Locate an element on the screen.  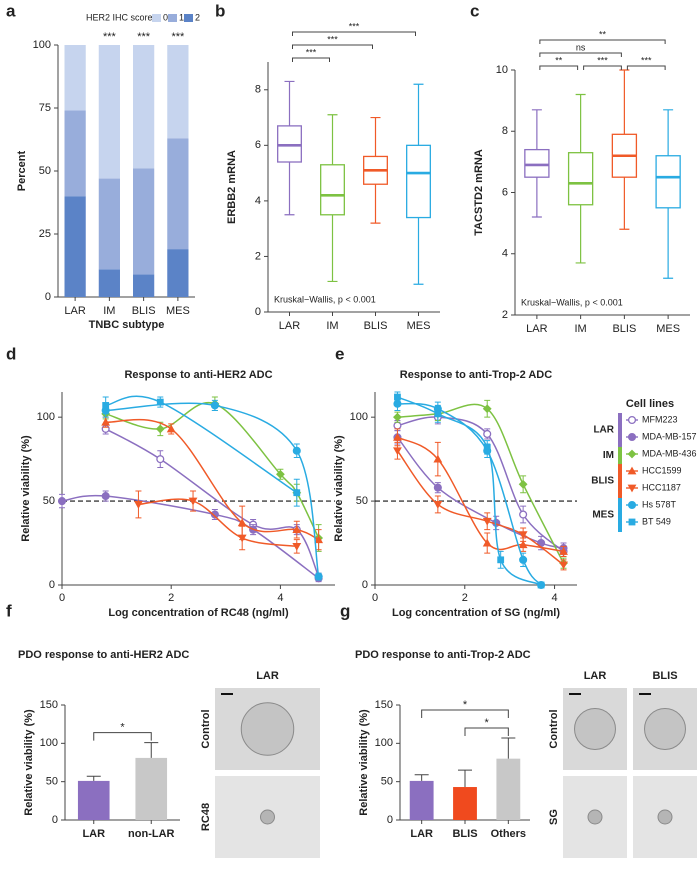
image-row-label: Control is located at coordinates (554, 728).